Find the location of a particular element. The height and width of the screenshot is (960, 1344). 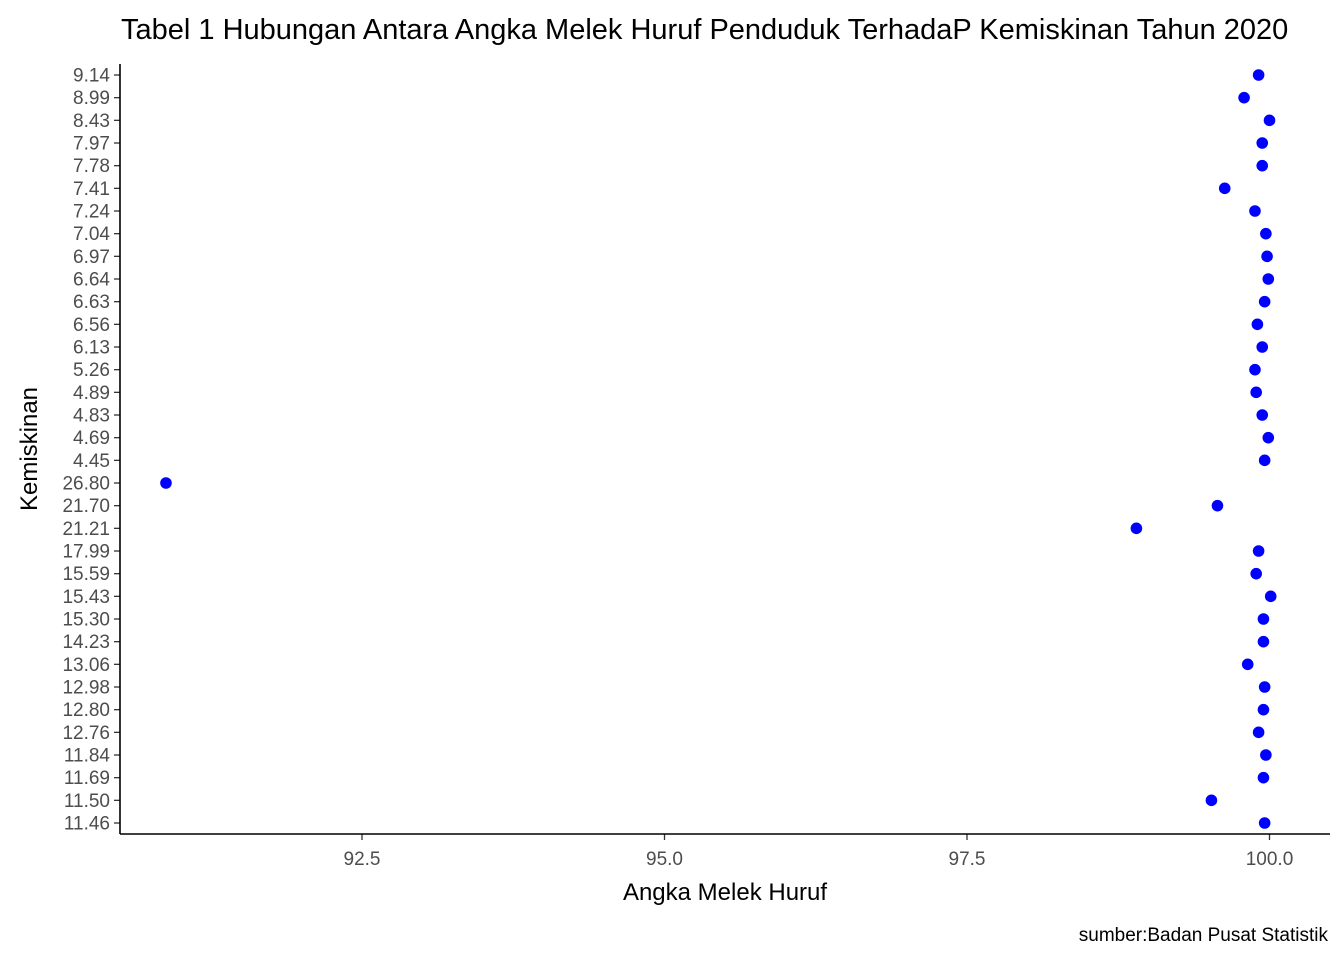

x-tick-label: 95.0 is located at coordinates (664, 859).